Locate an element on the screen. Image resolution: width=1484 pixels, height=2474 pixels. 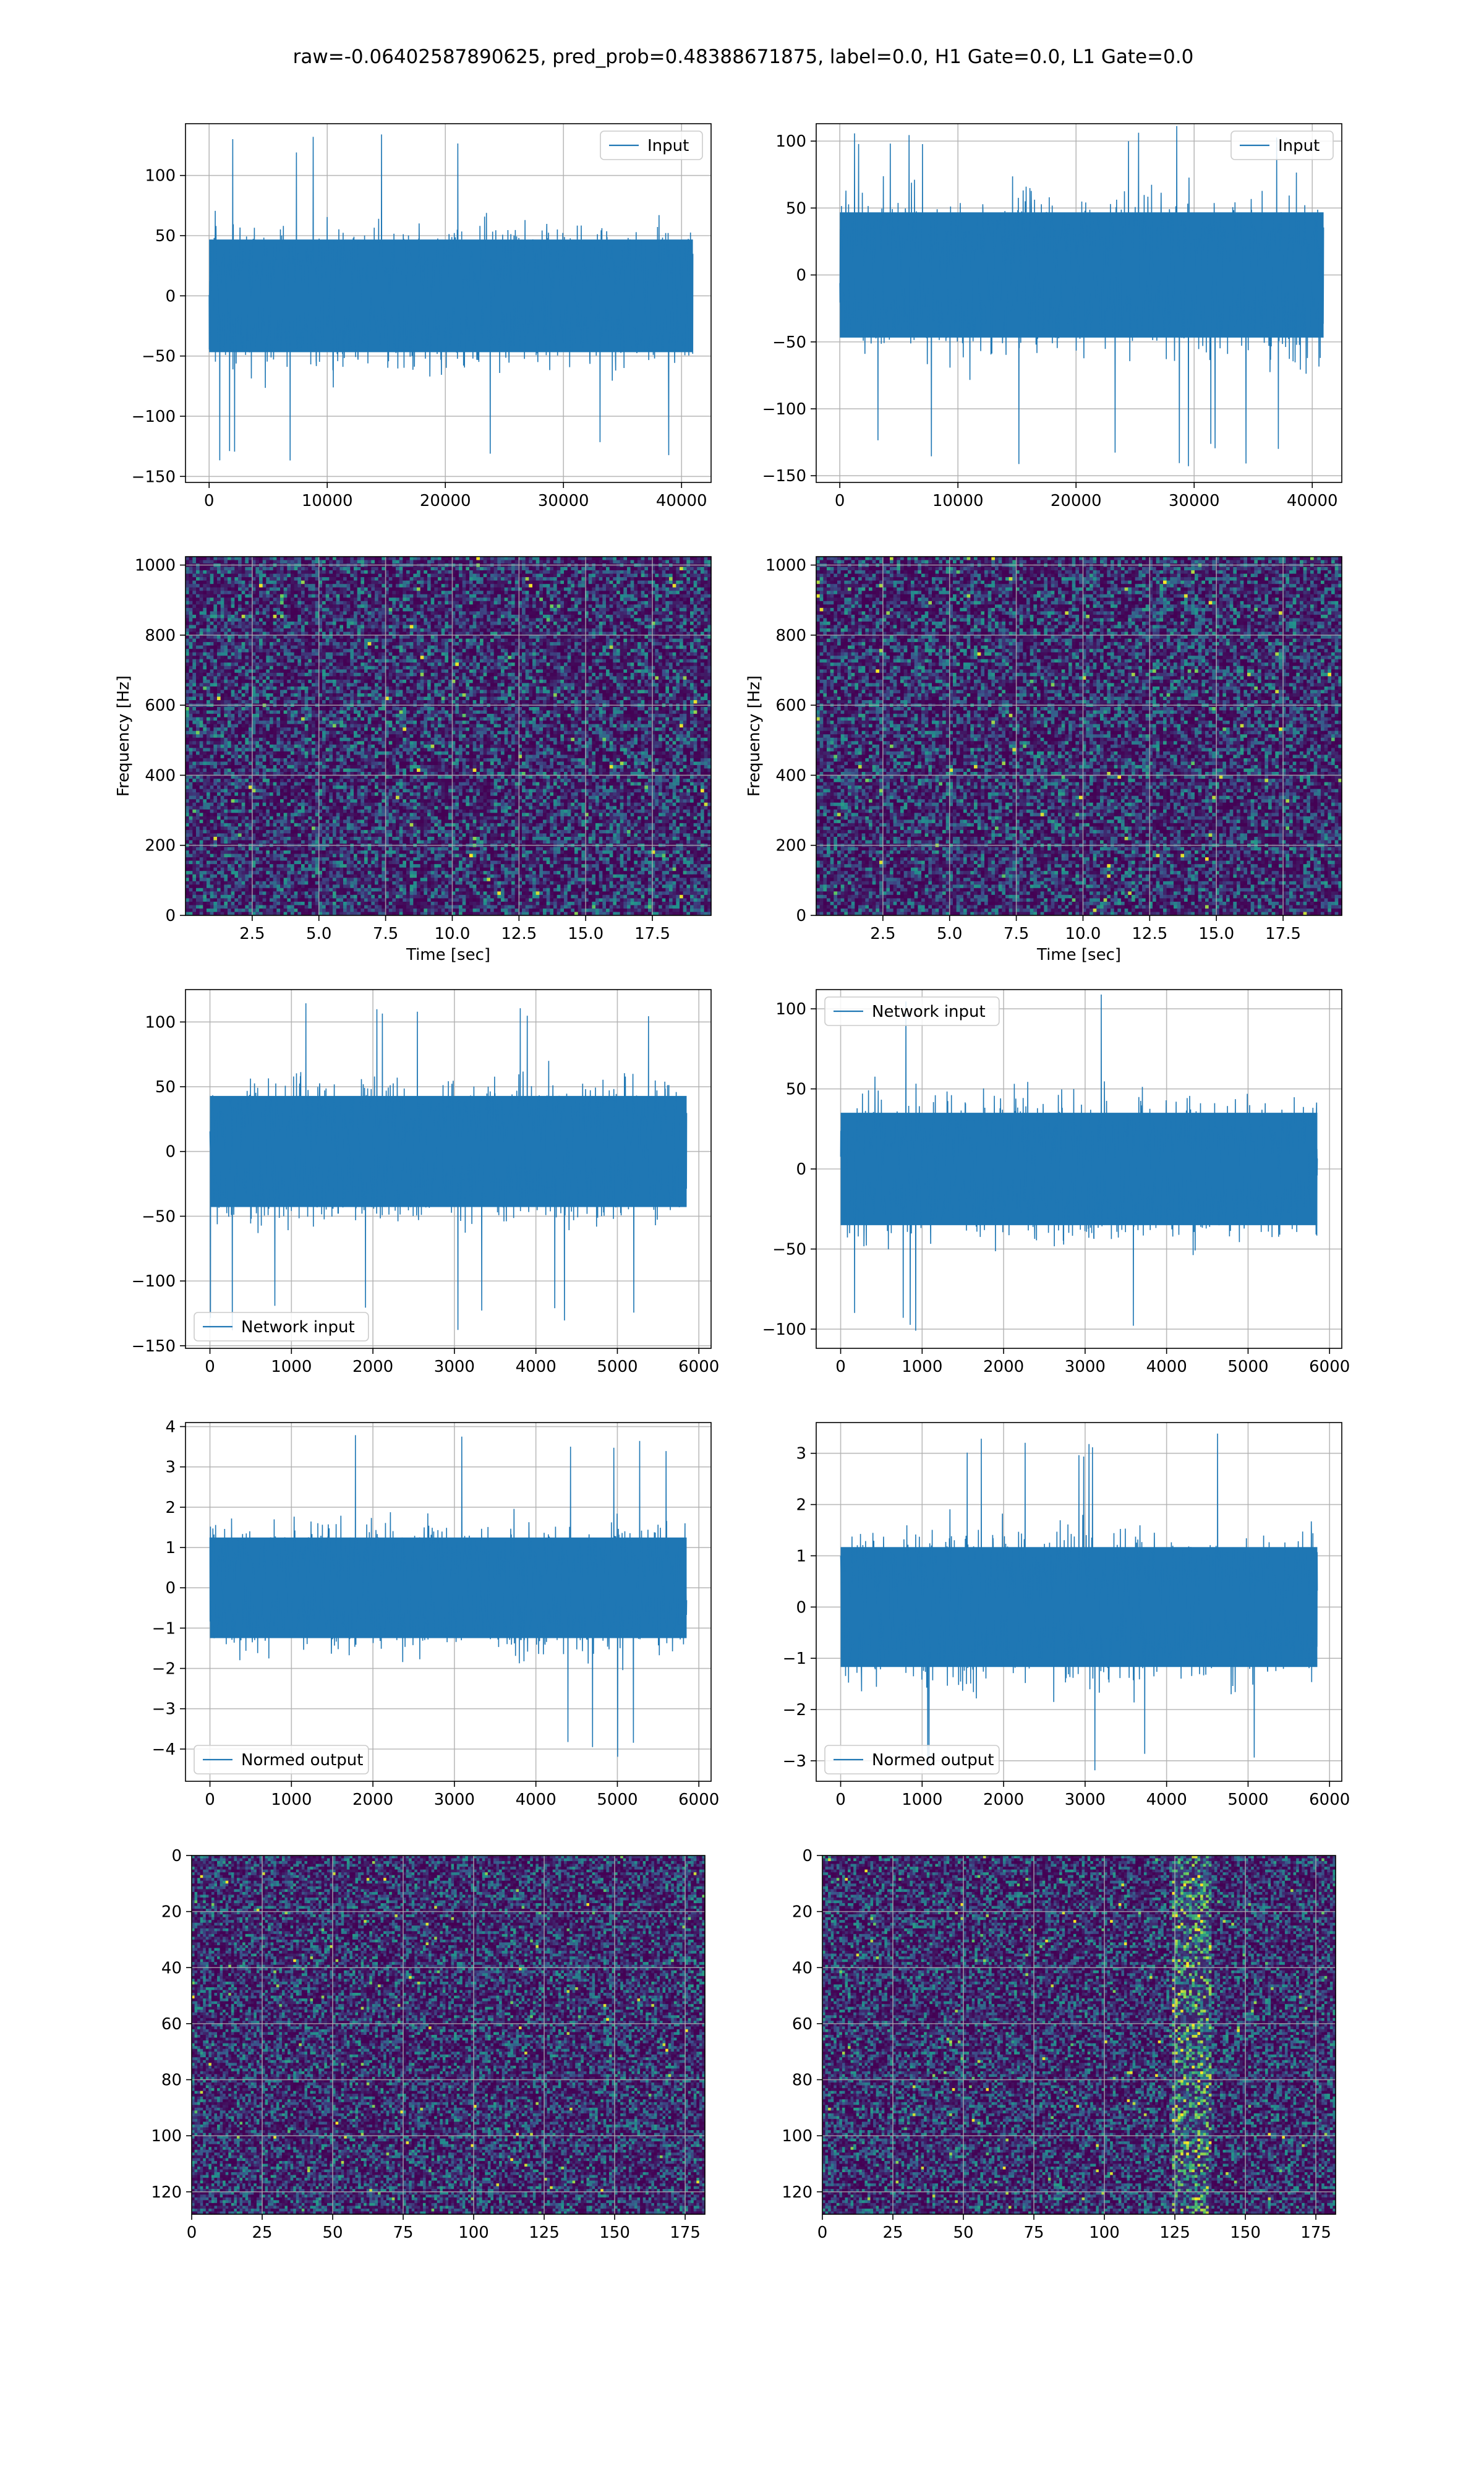
y-tick-label: 100 is located at coordinates (160, 177).